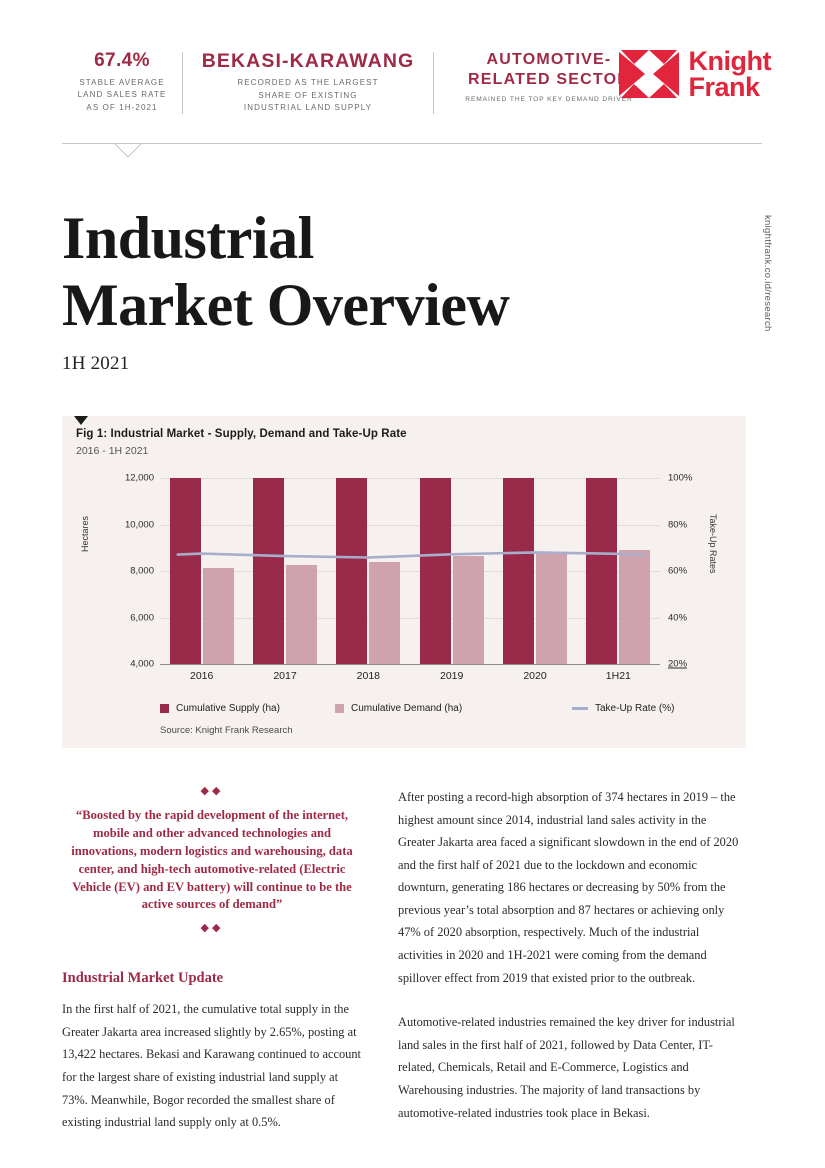 This screenshot has width=825, height=1168. Describe the element at coordinates (96, 364) in the screenshot. I see `page-subtitle: 1H 2021` at that location.